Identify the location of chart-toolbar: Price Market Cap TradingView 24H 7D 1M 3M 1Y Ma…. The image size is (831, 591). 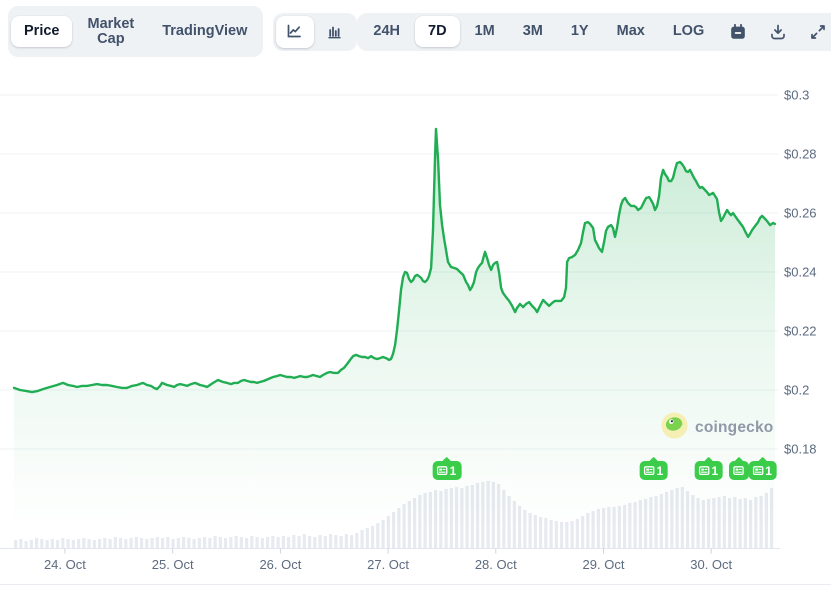
(419, 31).